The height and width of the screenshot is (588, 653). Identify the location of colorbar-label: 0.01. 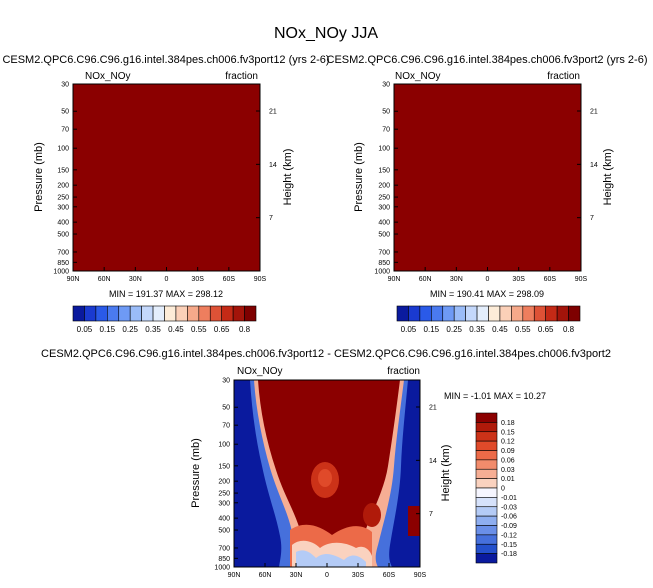
(508, 479).